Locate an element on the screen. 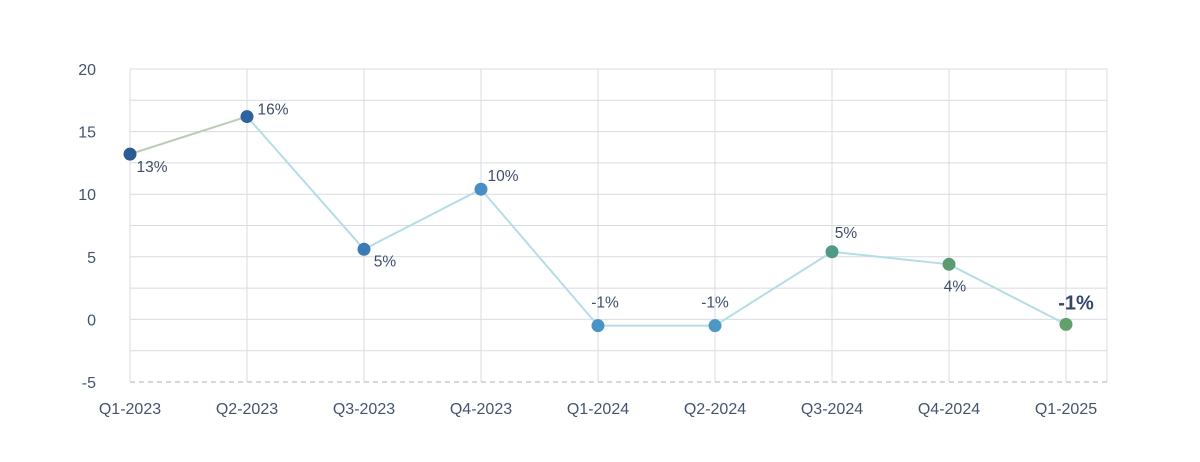 The image size is (1200, 462). x-tick-label: Q2-2024 is located at coordinates (715, 409).